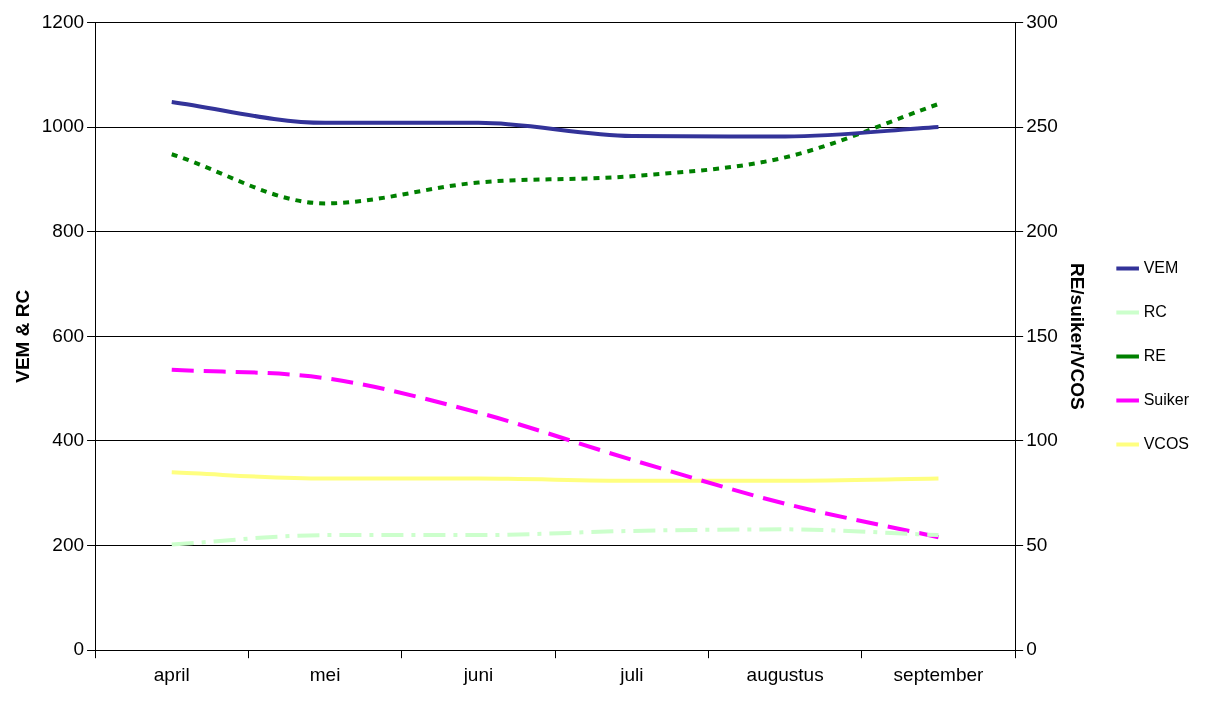  I want to click on x-tick-label: april, so click(171, 674).